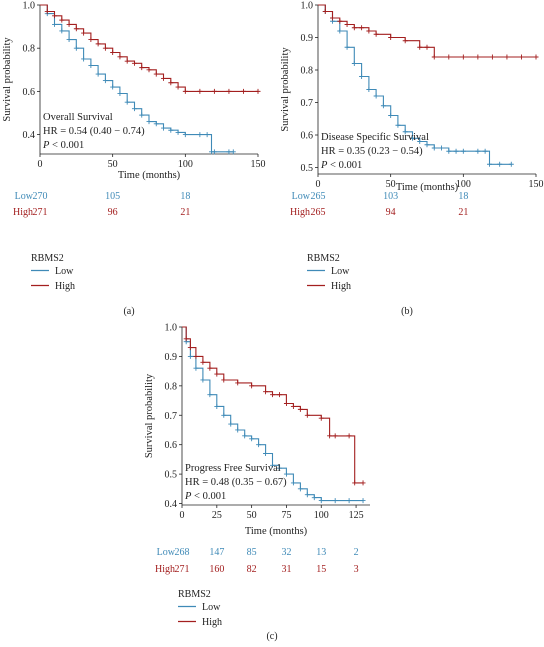 Image resolution: width=544 pixels, height=647 pixels. I want to click on risk-count-low: 2, so click(356, 552).